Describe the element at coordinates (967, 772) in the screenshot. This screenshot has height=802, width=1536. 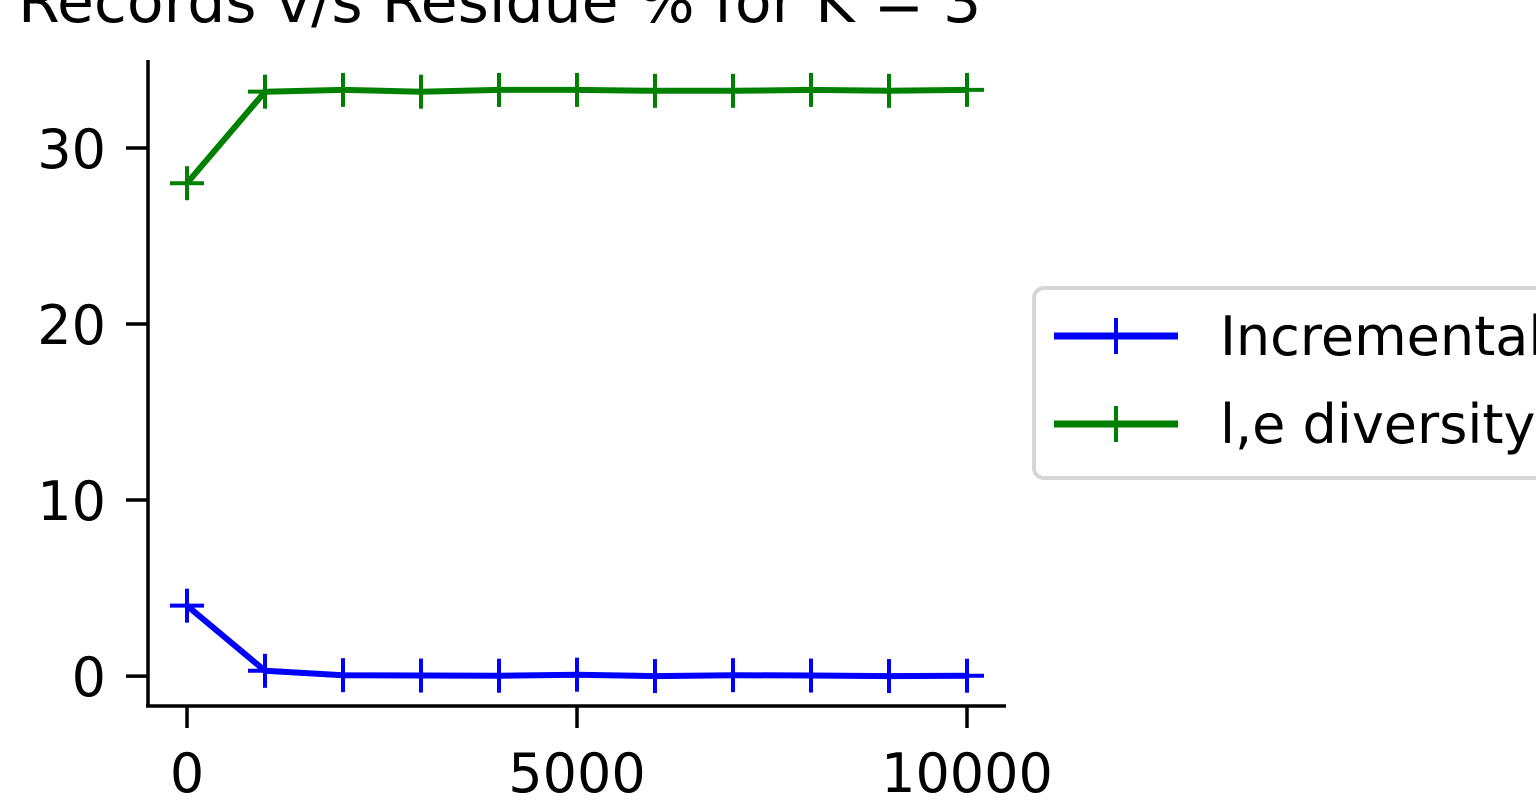
I see `x-tick-label: 10000` at that location.